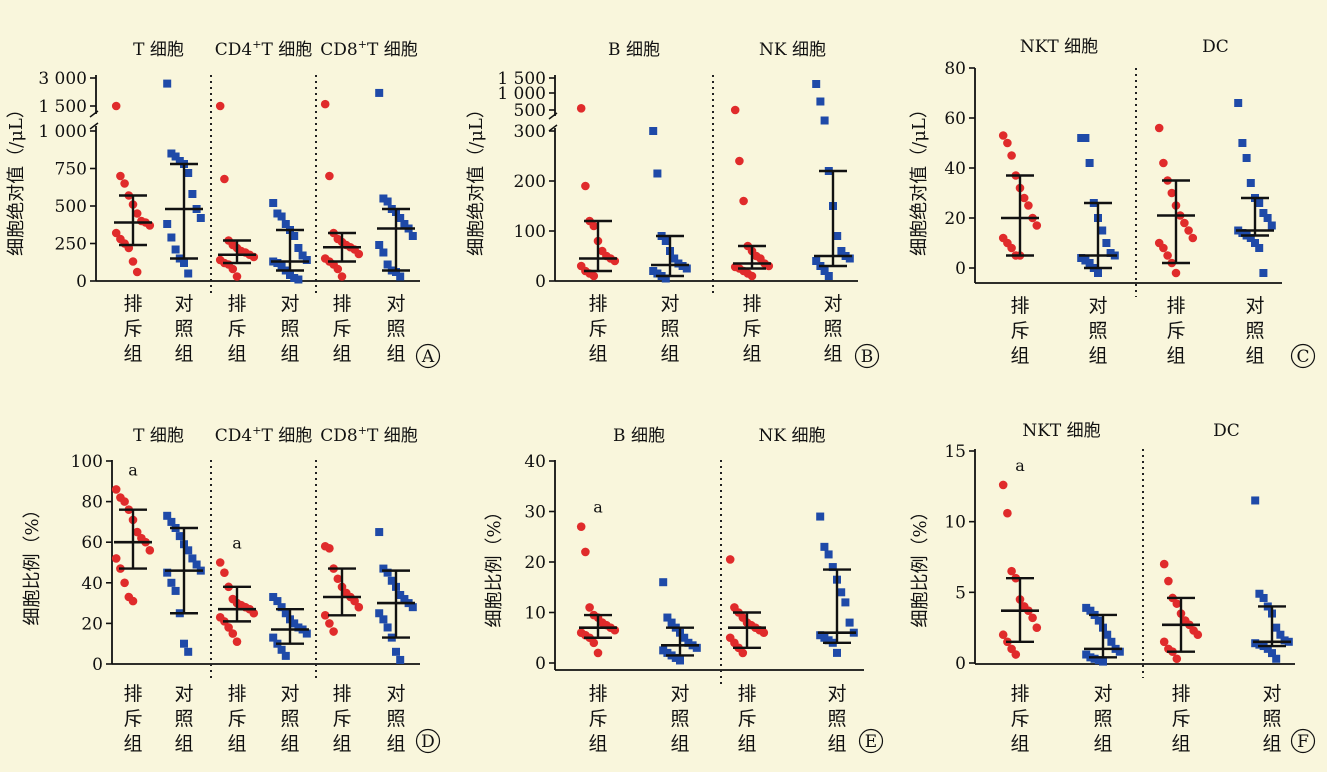 This screenshot has width=1327, height=772. I want to click on y-tick-label: 20, so click(92, 624).